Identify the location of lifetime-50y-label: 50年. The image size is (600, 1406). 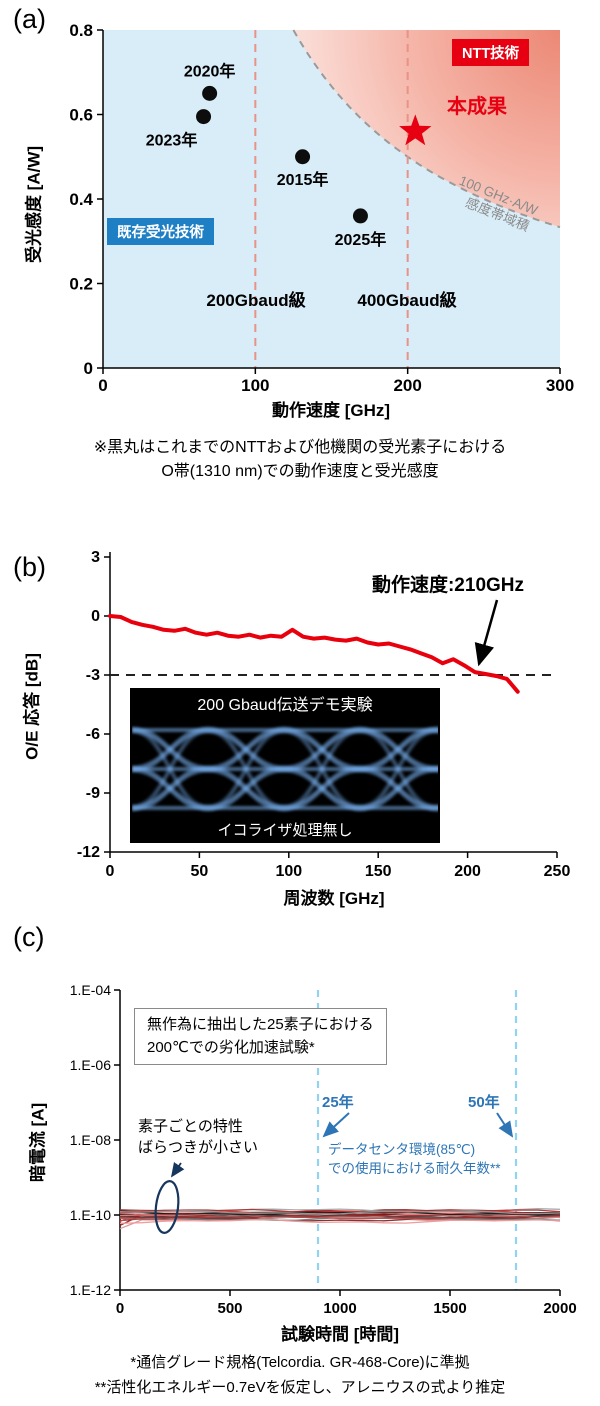
(484, 1102).